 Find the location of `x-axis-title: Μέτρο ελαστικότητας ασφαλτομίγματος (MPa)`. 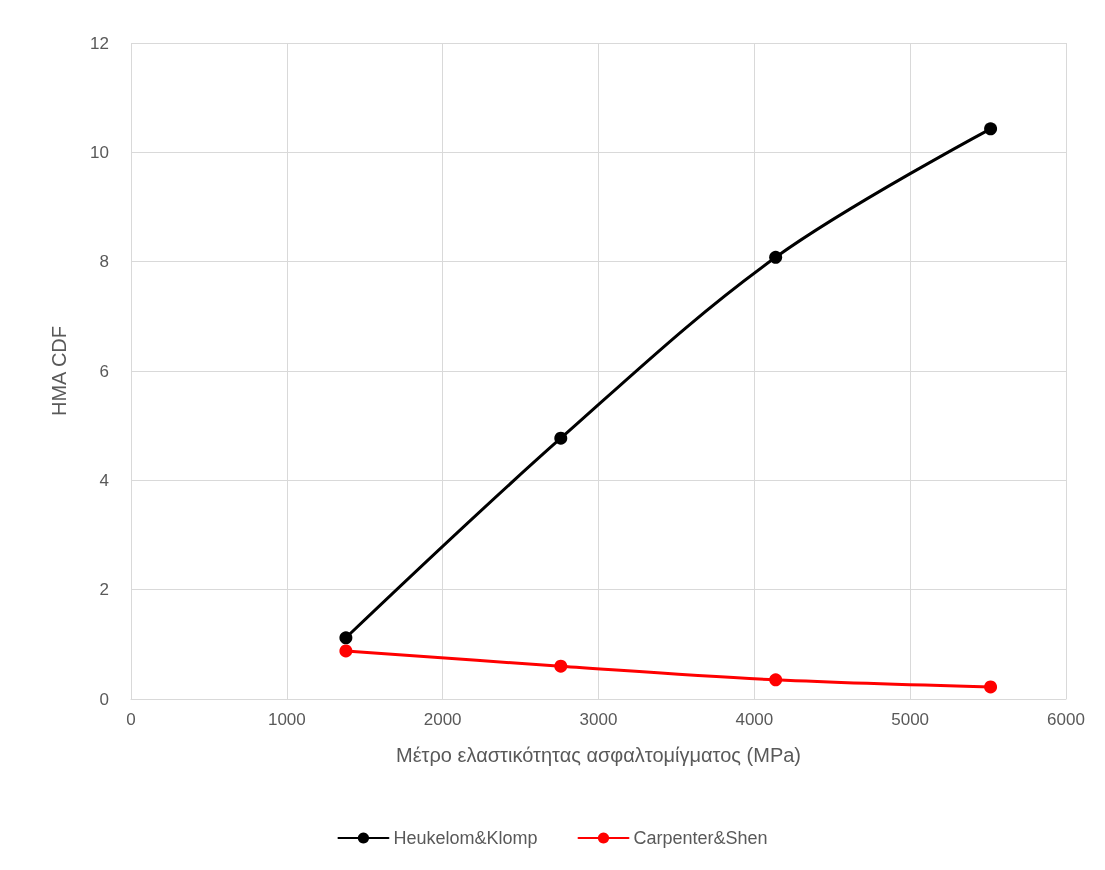

x-axis-title: Μέτρο ελαστικότητας ασφαλτομίγματος (MPa) is located at coordinates (598, 755).